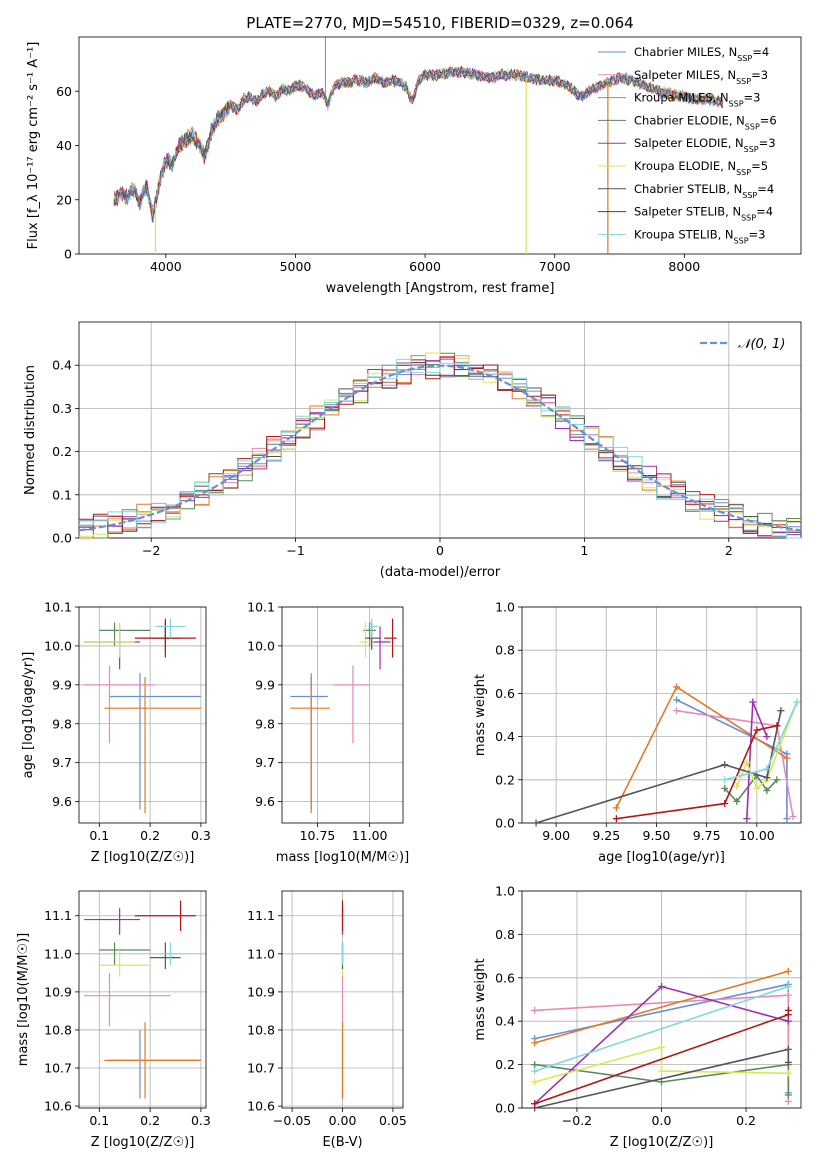 The height and width of the screenshot is (1170, 819). I want to click on spectrum-salpeter-elodie, so click(418, 139).